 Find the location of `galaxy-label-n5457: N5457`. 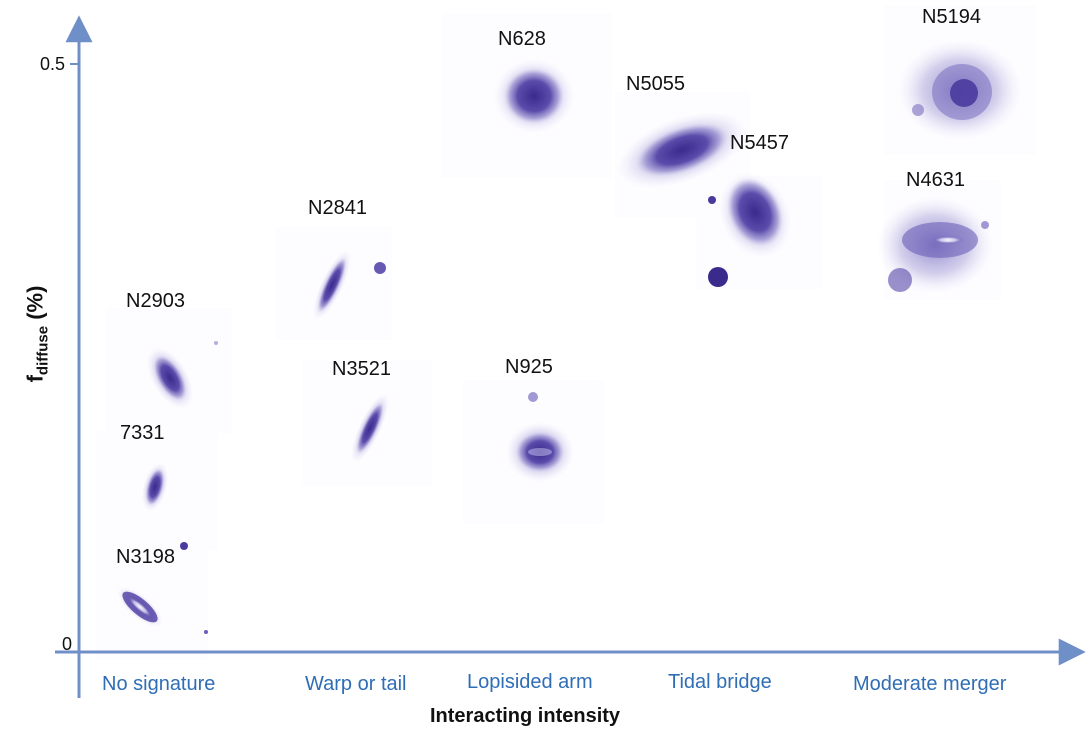

galaxy-label-n5457: N5457 is located at coordinates (759, 143).